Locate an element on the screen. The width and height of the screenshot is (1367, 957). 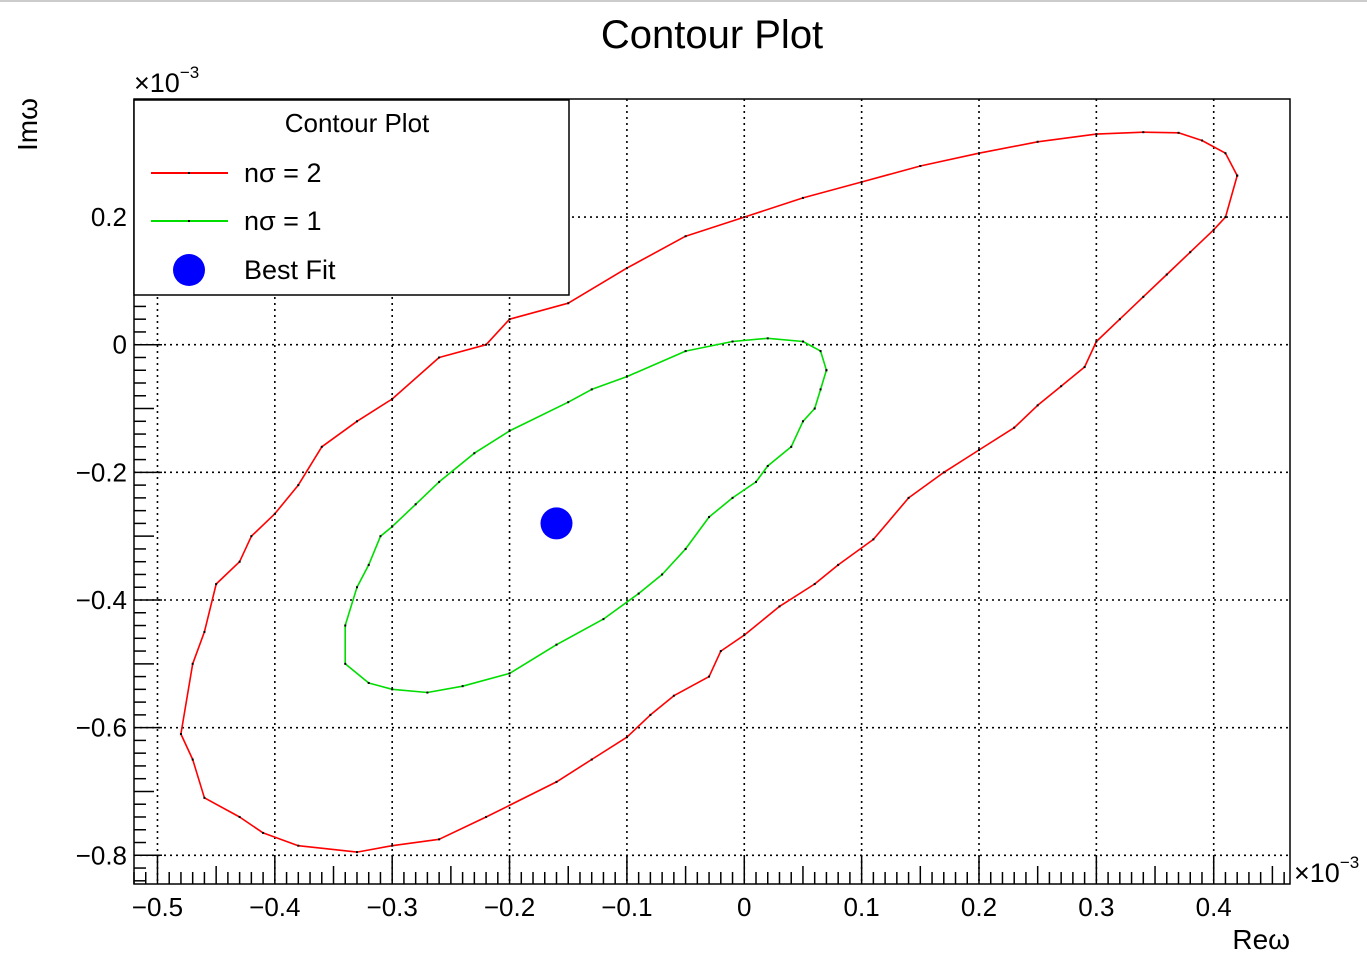
x-tick-label: 0.3 is located at coordinates (1096, 907).